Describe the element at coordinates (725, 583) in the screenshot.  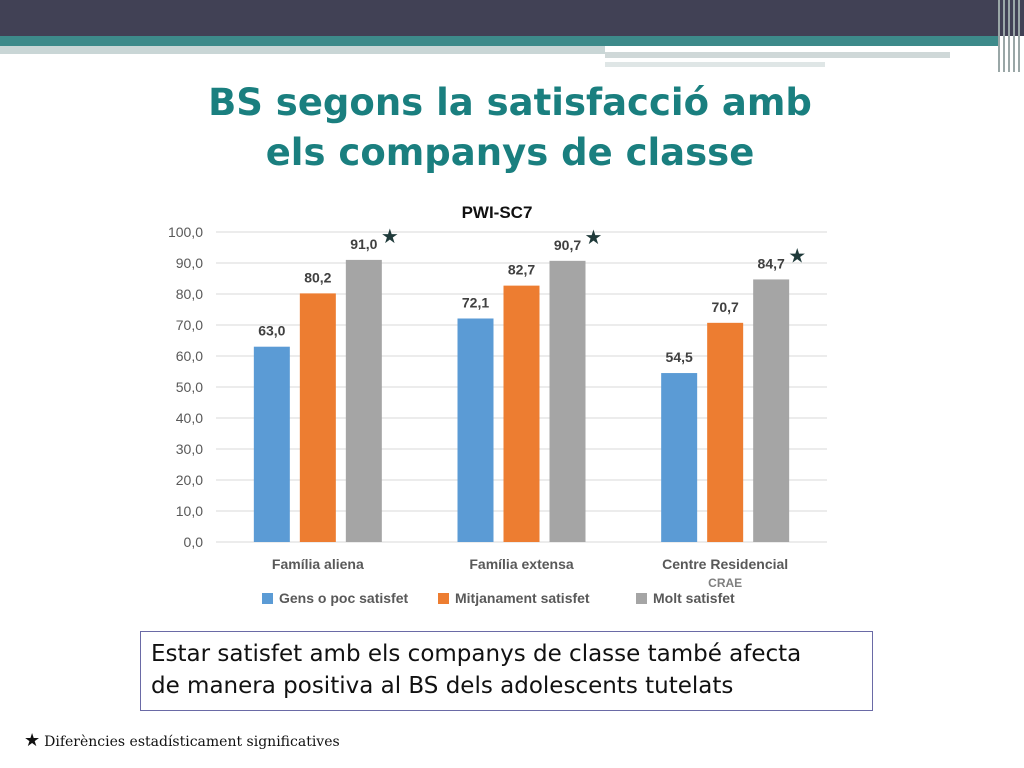
I see `x-tick-sublabel: CRAE` at that location.